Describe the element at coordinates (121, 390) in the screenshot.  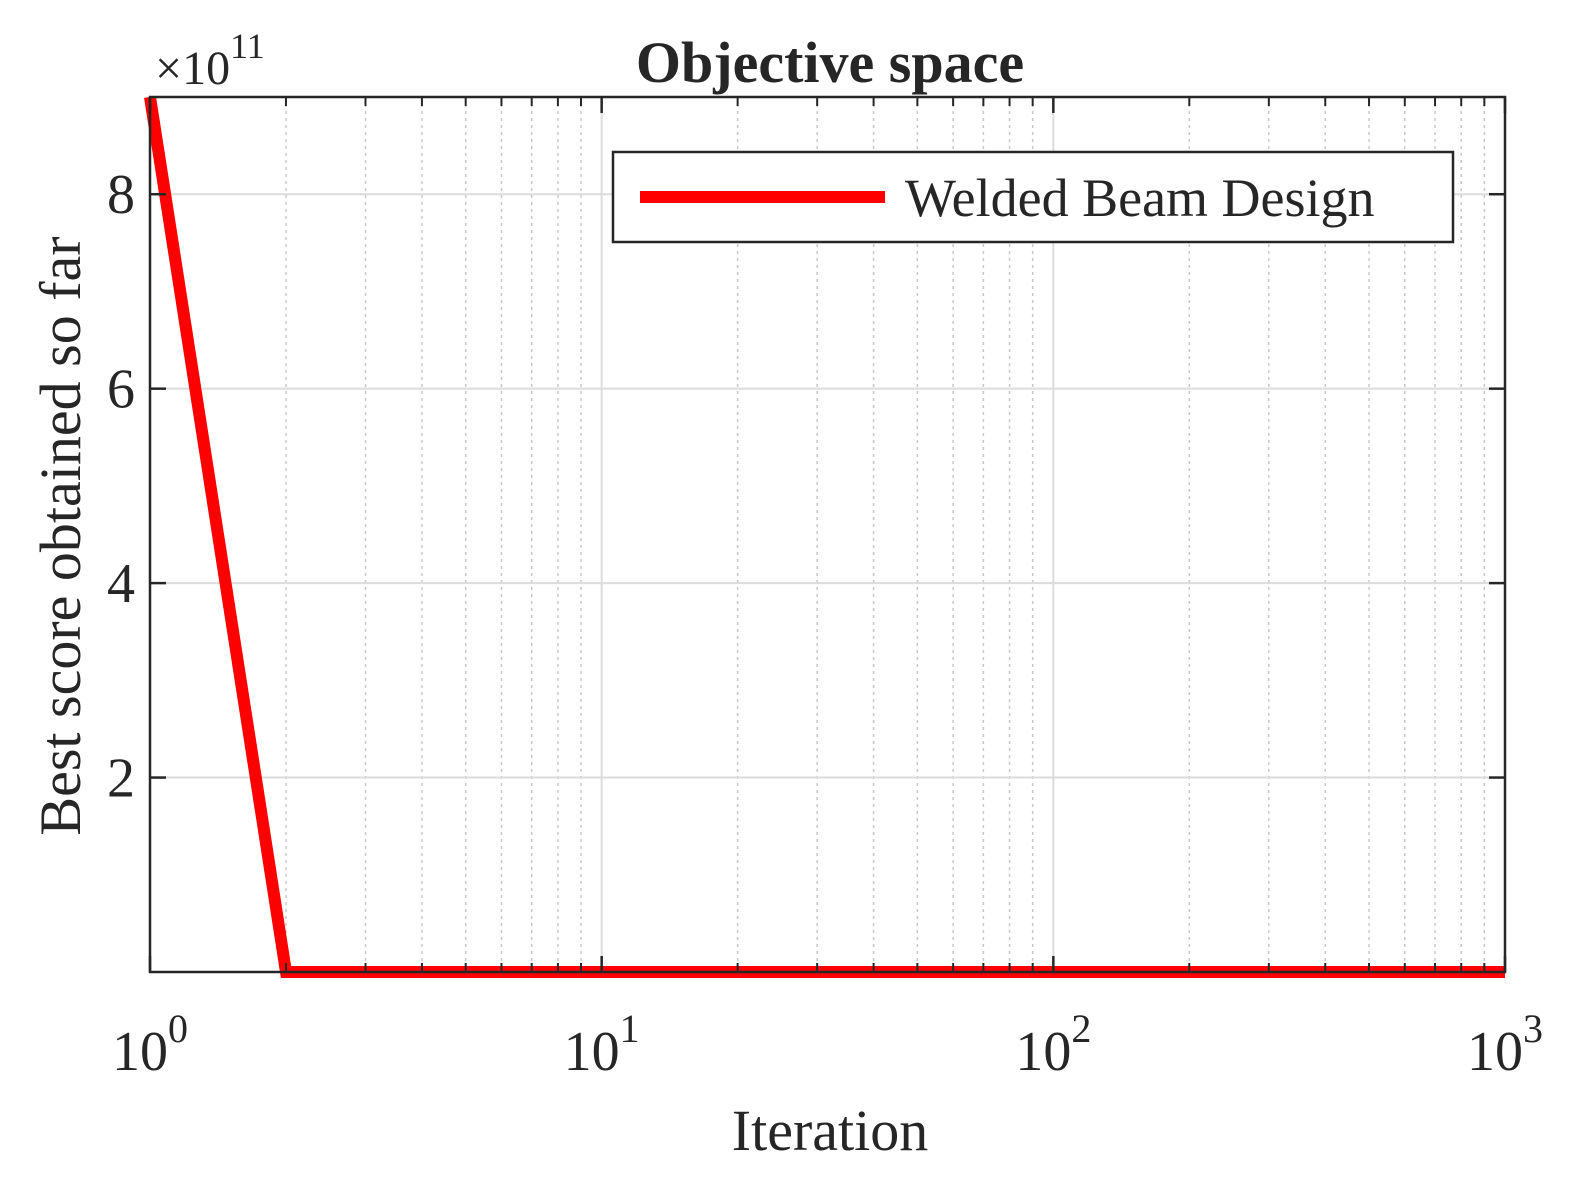
I see `y-tick-label: 6` at that location.